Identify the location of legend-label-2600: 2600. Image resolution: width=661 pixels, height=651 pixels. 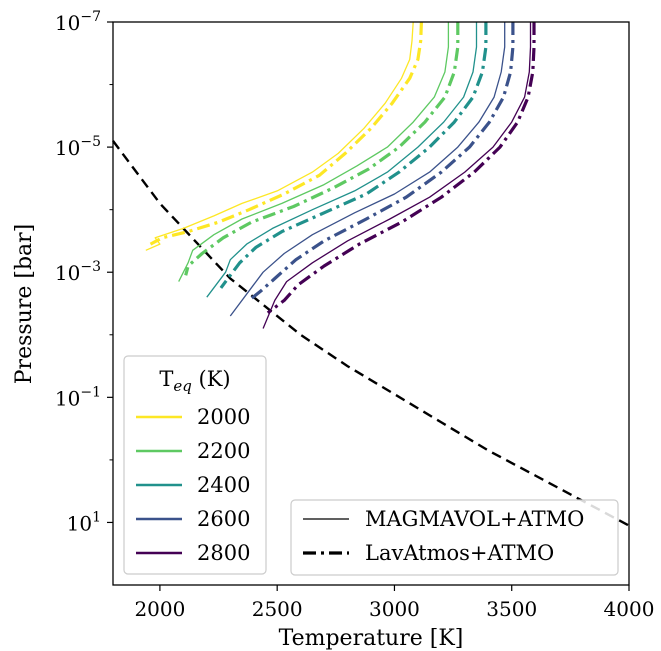
(223, 519).